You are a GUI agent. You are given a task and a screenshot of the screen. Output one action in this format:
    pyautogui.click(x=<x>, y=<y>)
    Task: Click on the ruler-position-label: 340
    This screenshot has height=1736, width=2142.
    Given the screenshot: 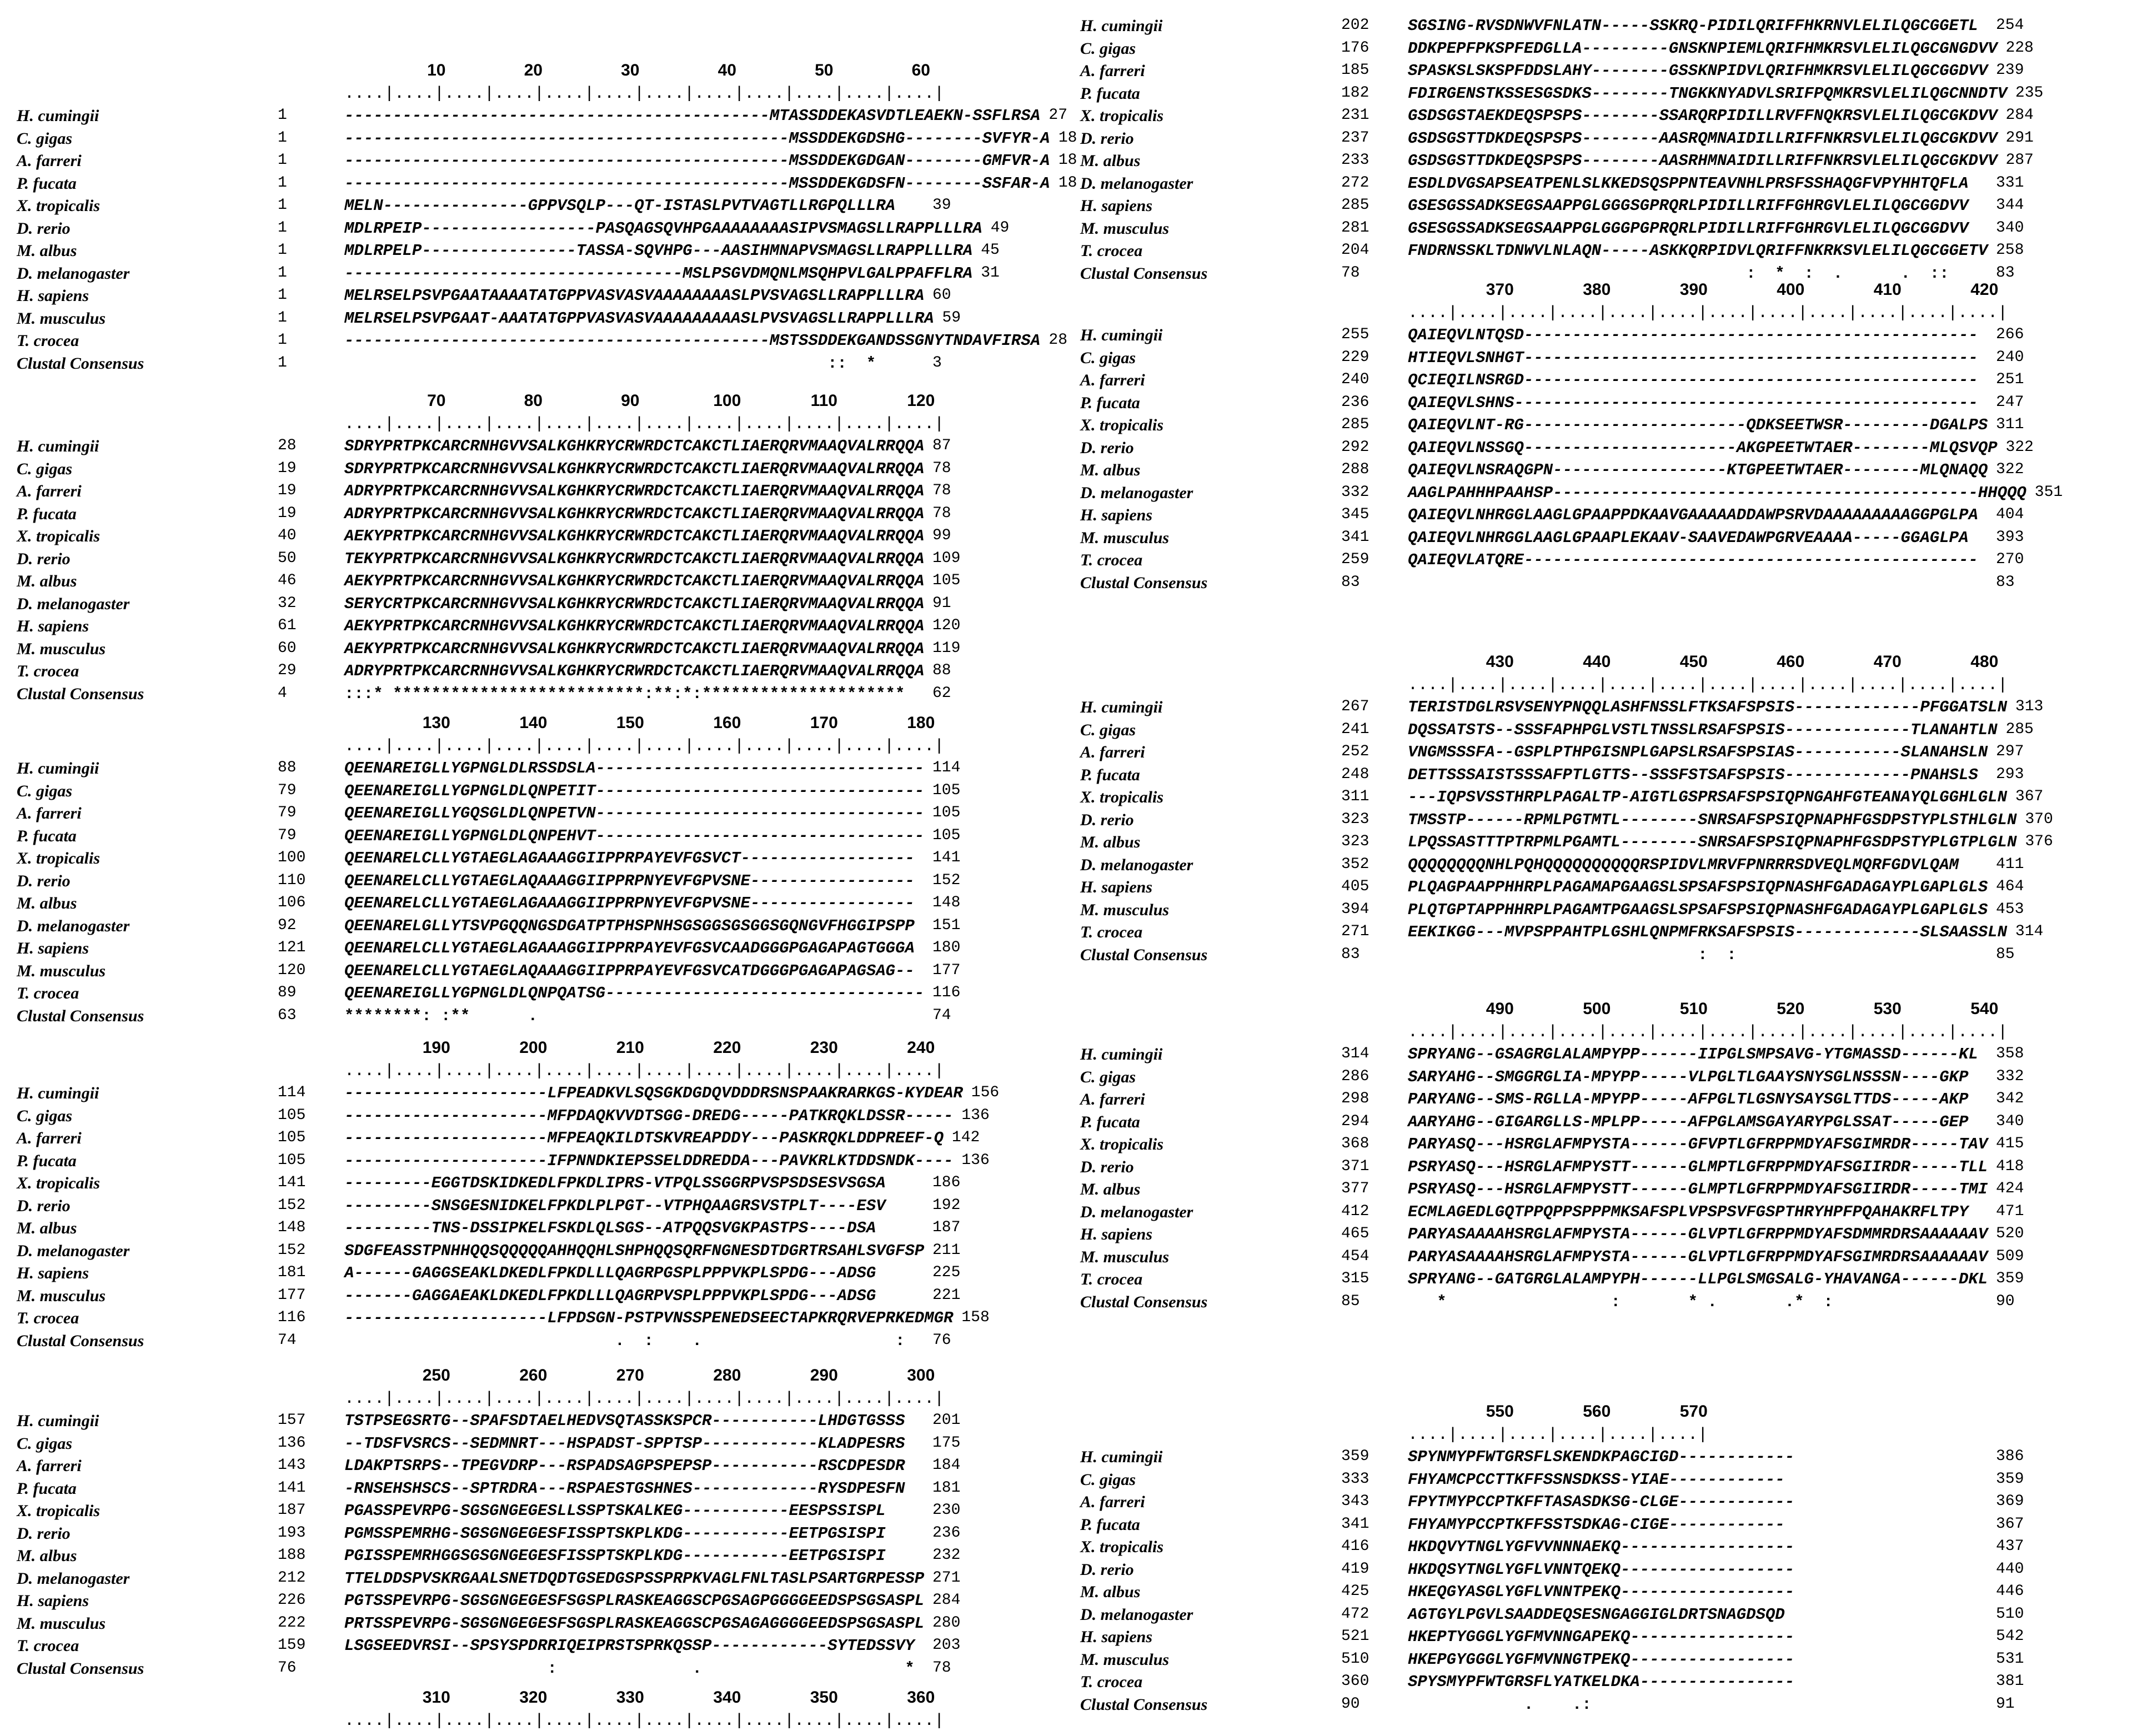 What is the action you would take?
    pyautogui.click(x=727, y=1697)
    